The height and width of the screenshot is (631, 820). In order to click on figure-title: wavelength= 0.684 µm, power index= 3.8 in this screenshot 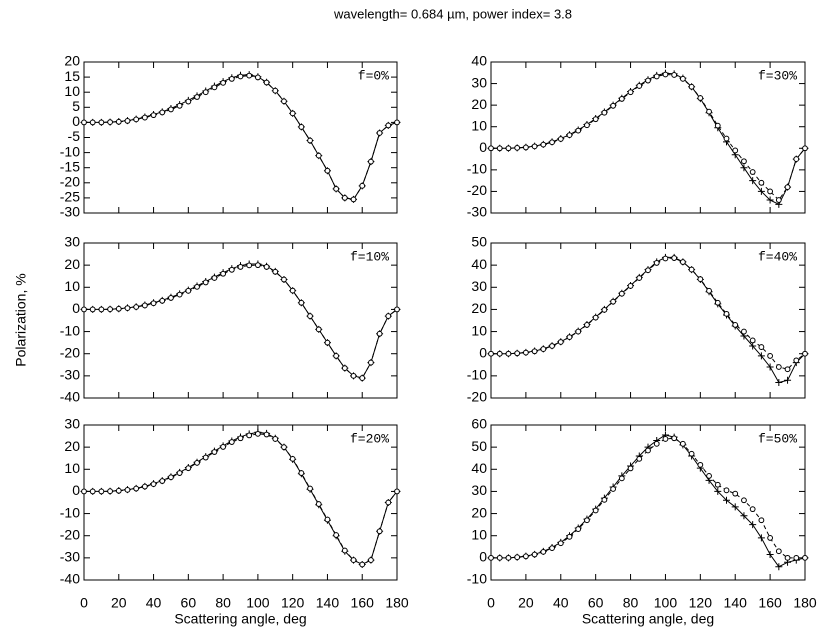, I will do `click(452, 13)`.